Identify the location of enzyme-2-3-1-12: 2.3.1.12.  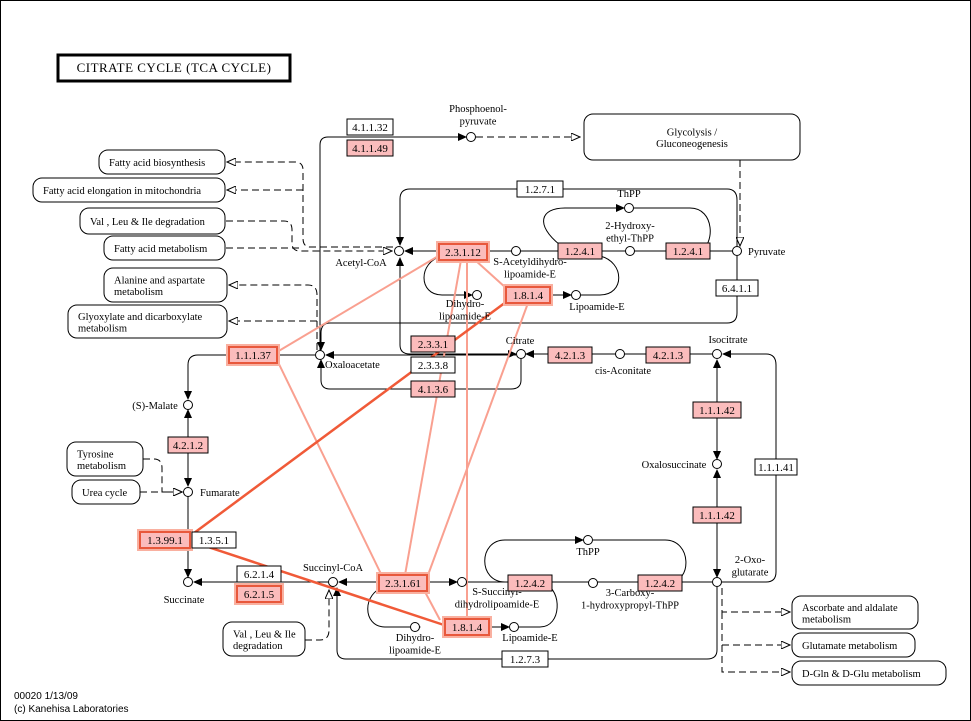
(463, 252).